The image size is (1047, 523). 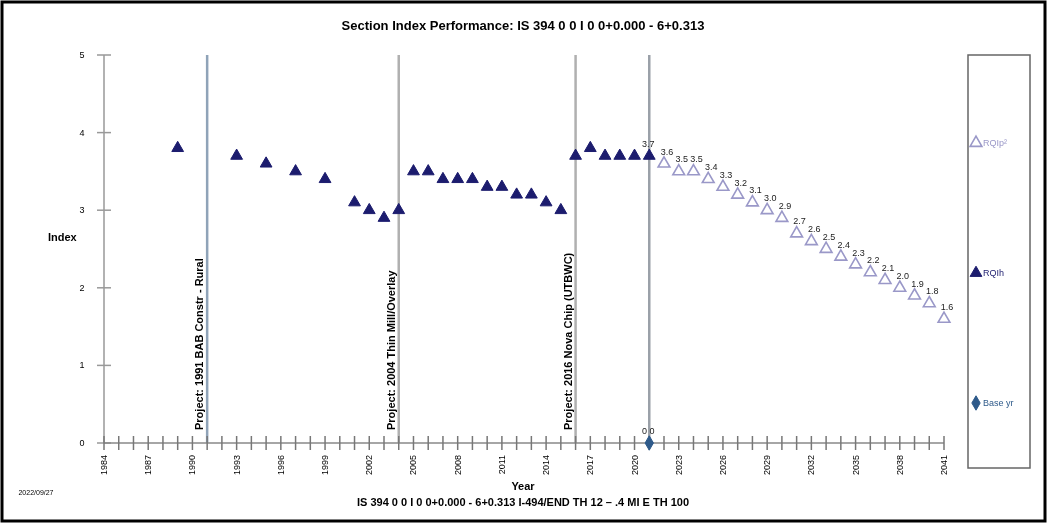 I want to click on x-tick-label: 2017, so click(x=590, y=465).